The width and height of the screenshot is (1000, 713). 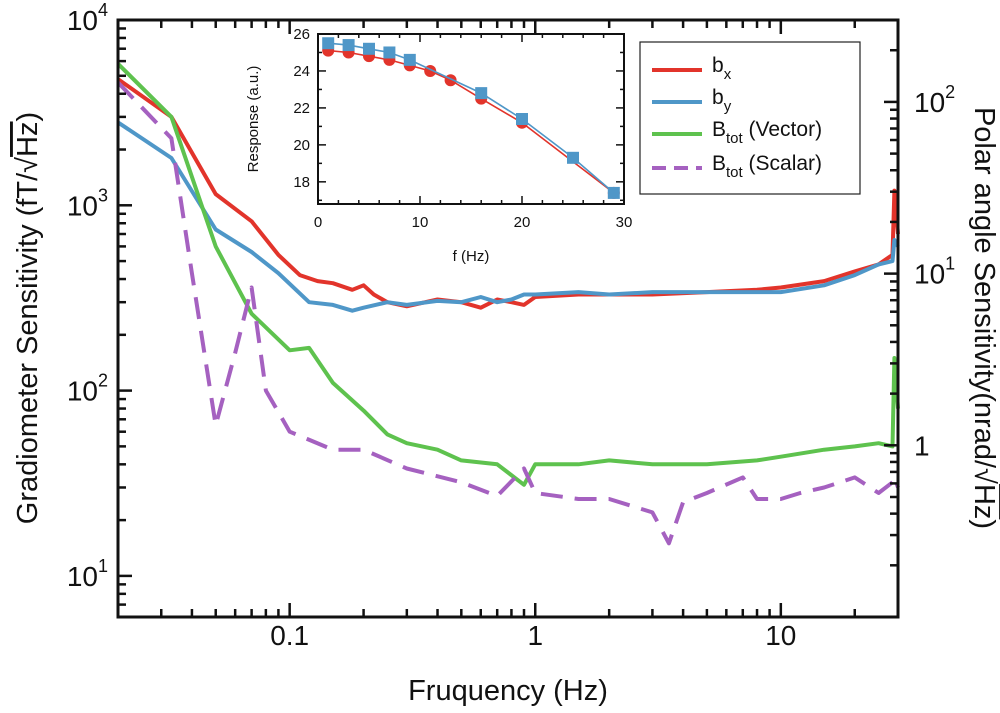 I want to click on inset-fit-line-bx, so click(x=471, y=121).